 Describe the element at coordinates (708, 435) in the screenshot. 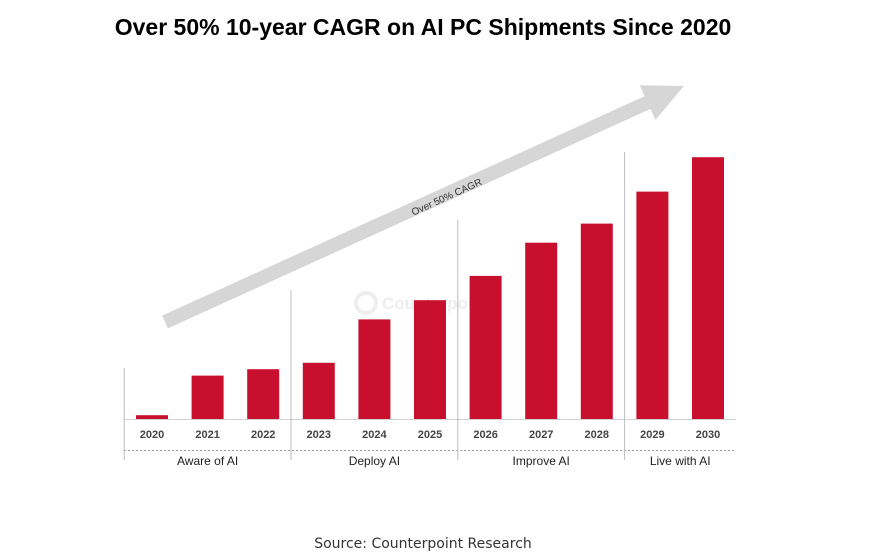

I see `tick-label-2030: 2030` at that location.